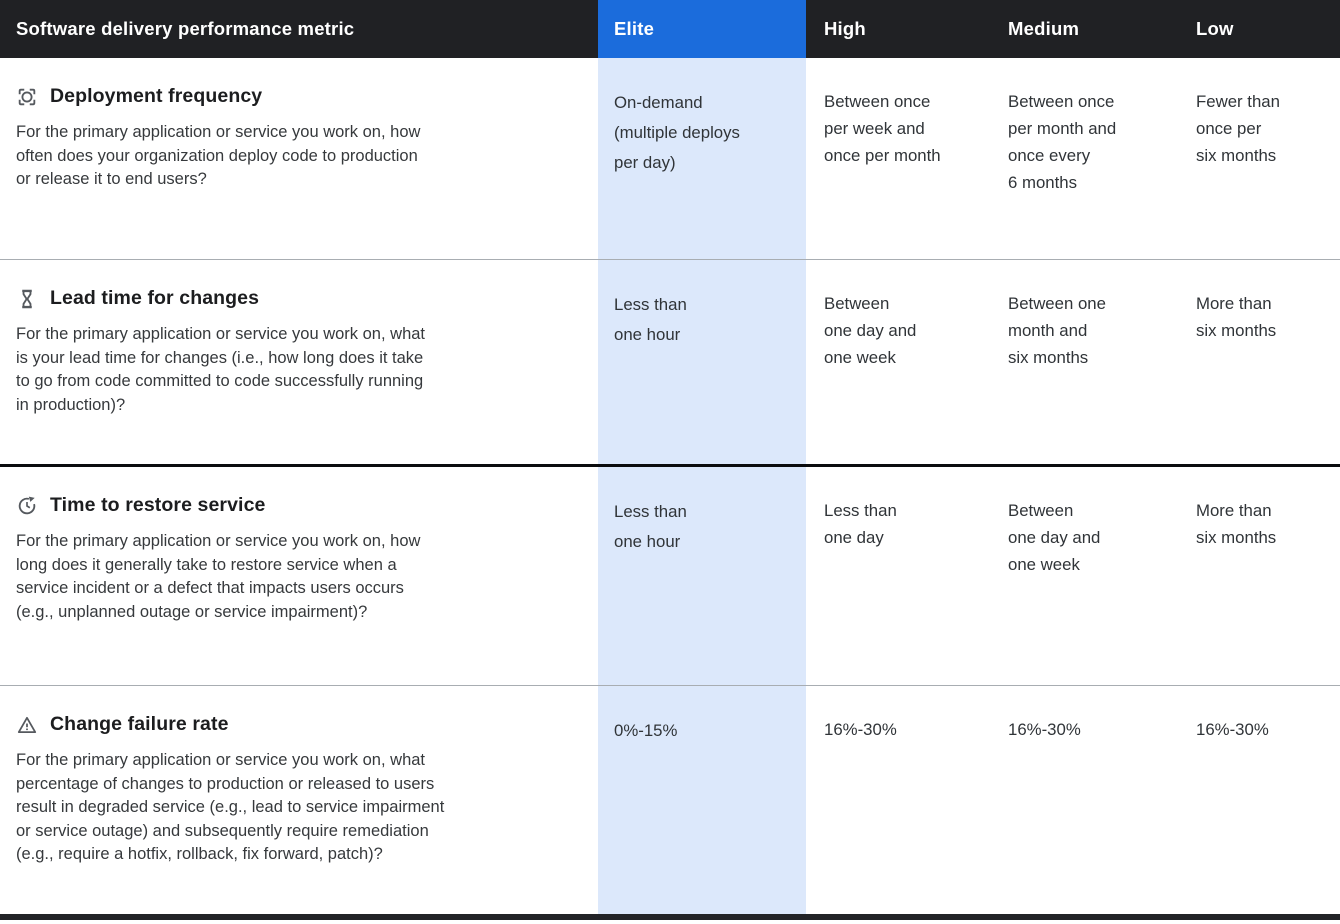 This screenshot has height=924, width=1340. What do you see at coordinates (158, 505) in the screenshot?
I see `metric-title-label: Time to restore service` at bounding box center [158, 505].